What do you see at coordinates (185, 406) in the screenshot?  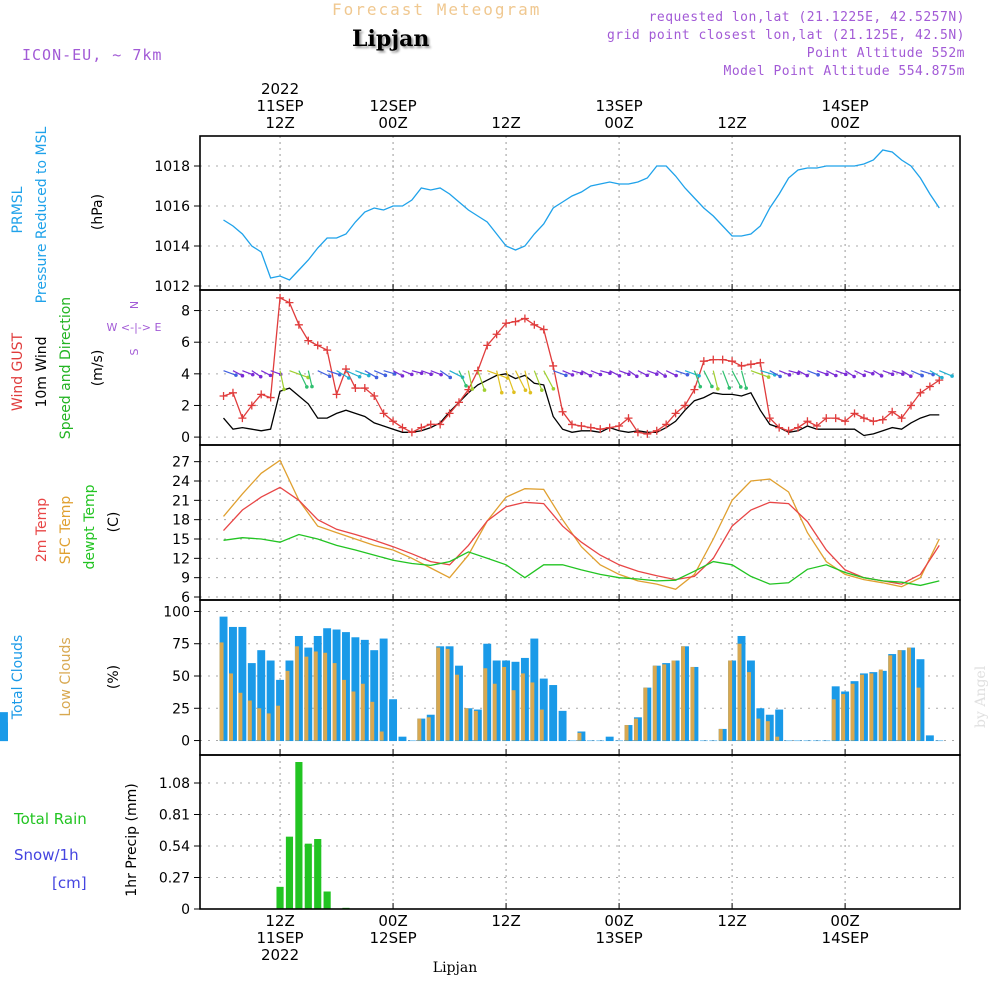 I see `wind-ytick-label: 2` at bounding box center [185, 406].